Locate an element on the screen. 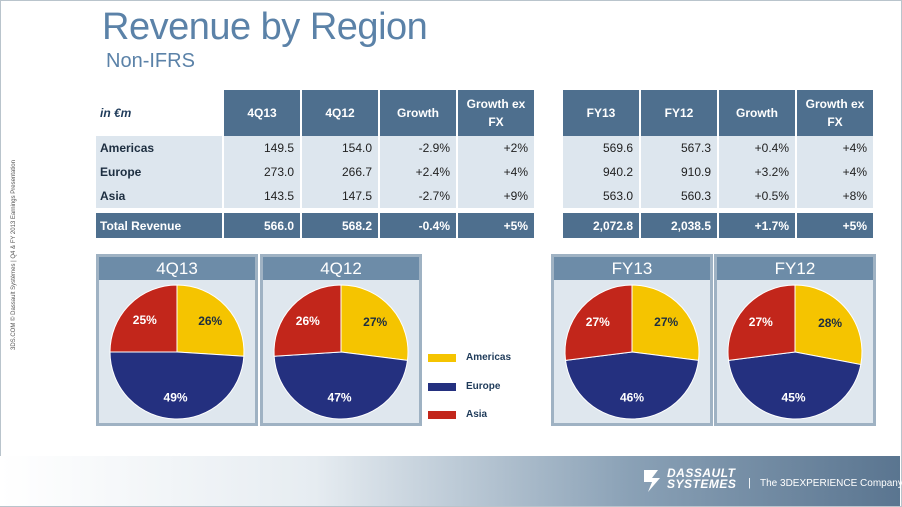 This screenshot has height=507, width=902. cell: 566.0 is located at coordinates (262, 225).